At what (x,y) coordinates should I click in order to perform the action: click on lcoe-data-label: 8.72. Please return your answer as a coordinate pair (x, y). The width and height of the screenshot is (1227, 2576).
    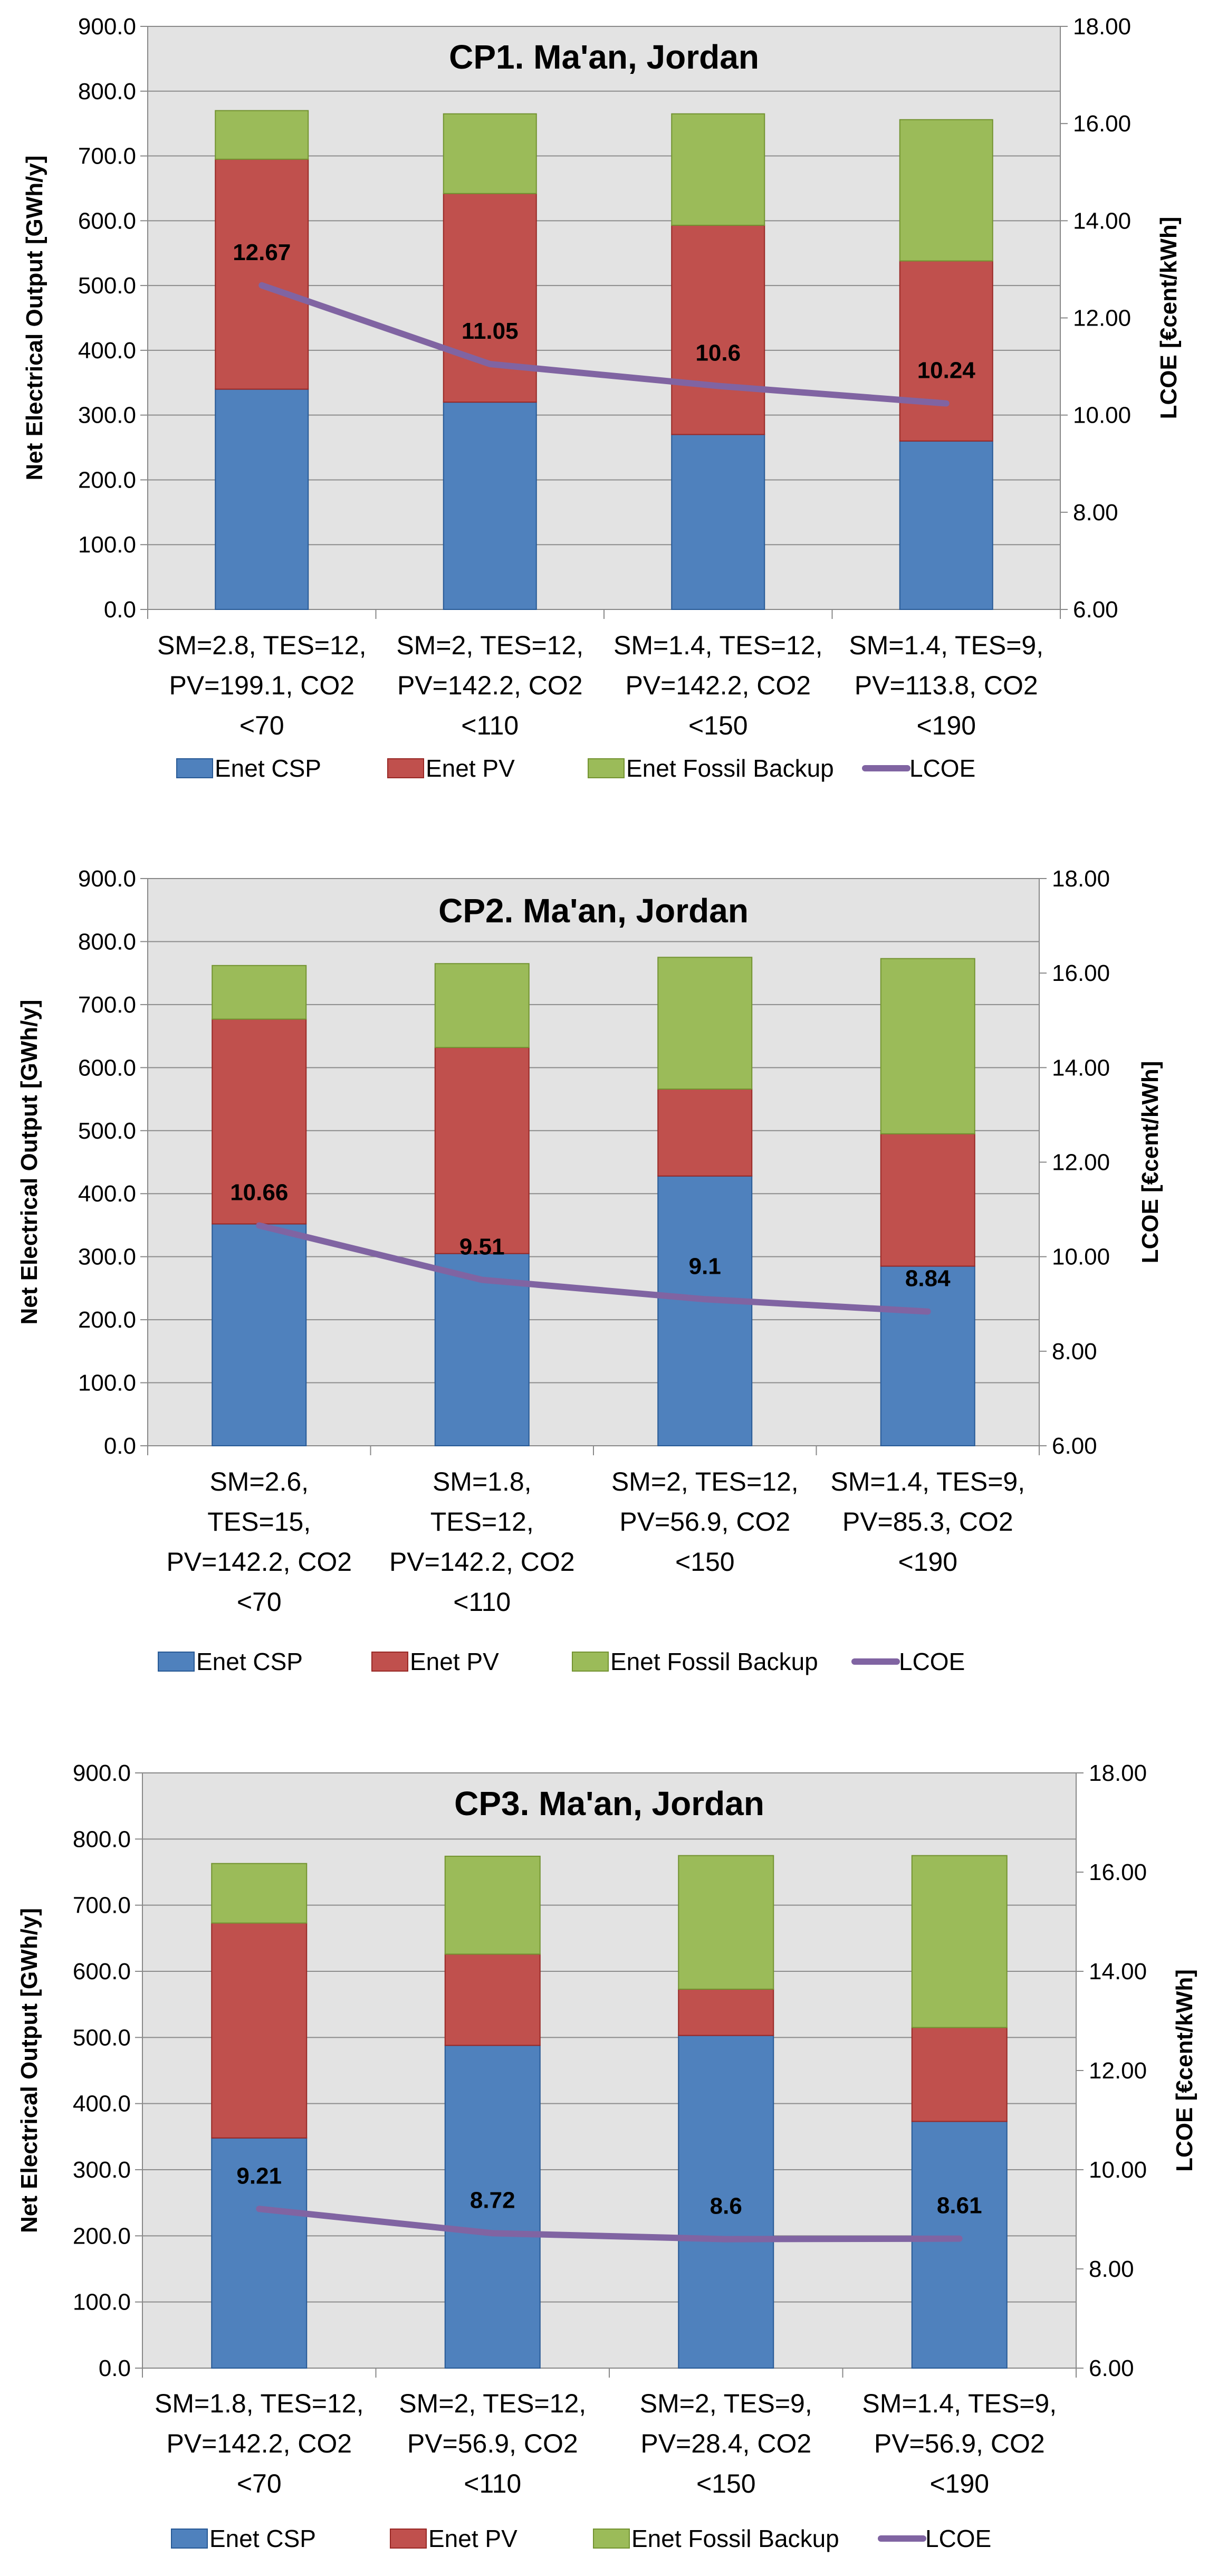
    Looking at the image, I should click on (492, 2200).